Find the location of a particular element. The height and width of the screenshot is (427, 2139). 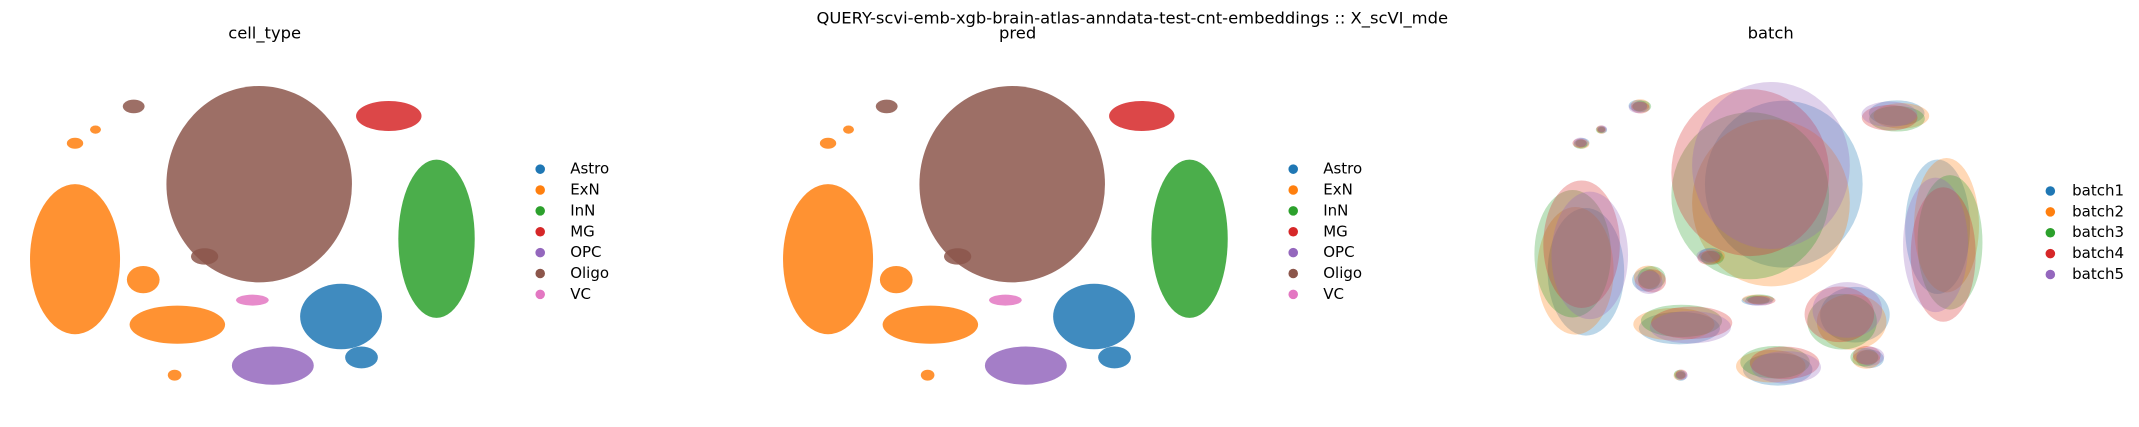

legend-label: Oligo is located at coordinates (1342, 273).